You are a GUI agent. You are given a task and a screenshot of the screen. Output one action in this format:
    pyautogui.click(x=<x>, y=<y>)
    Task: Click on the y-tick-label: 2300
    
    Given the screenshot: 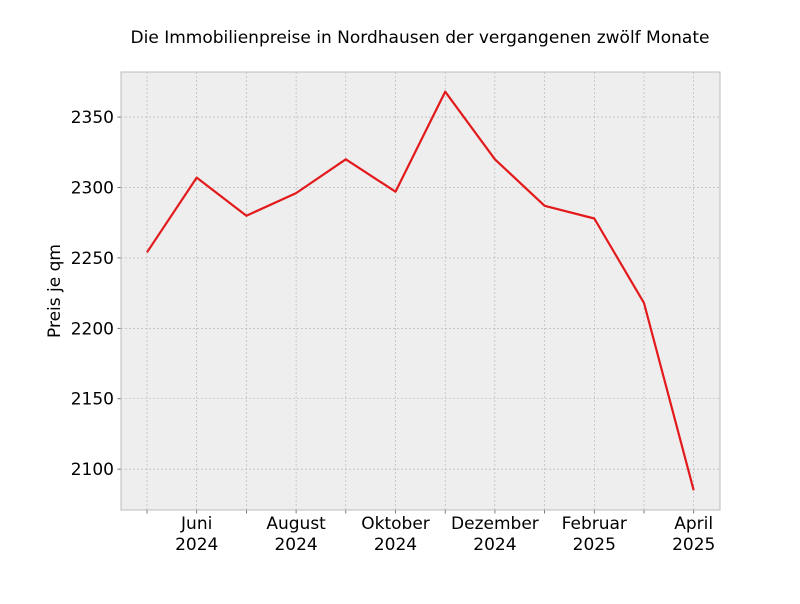 What is the action you would take?
    pyautogui.click(x=92, y=188)
    